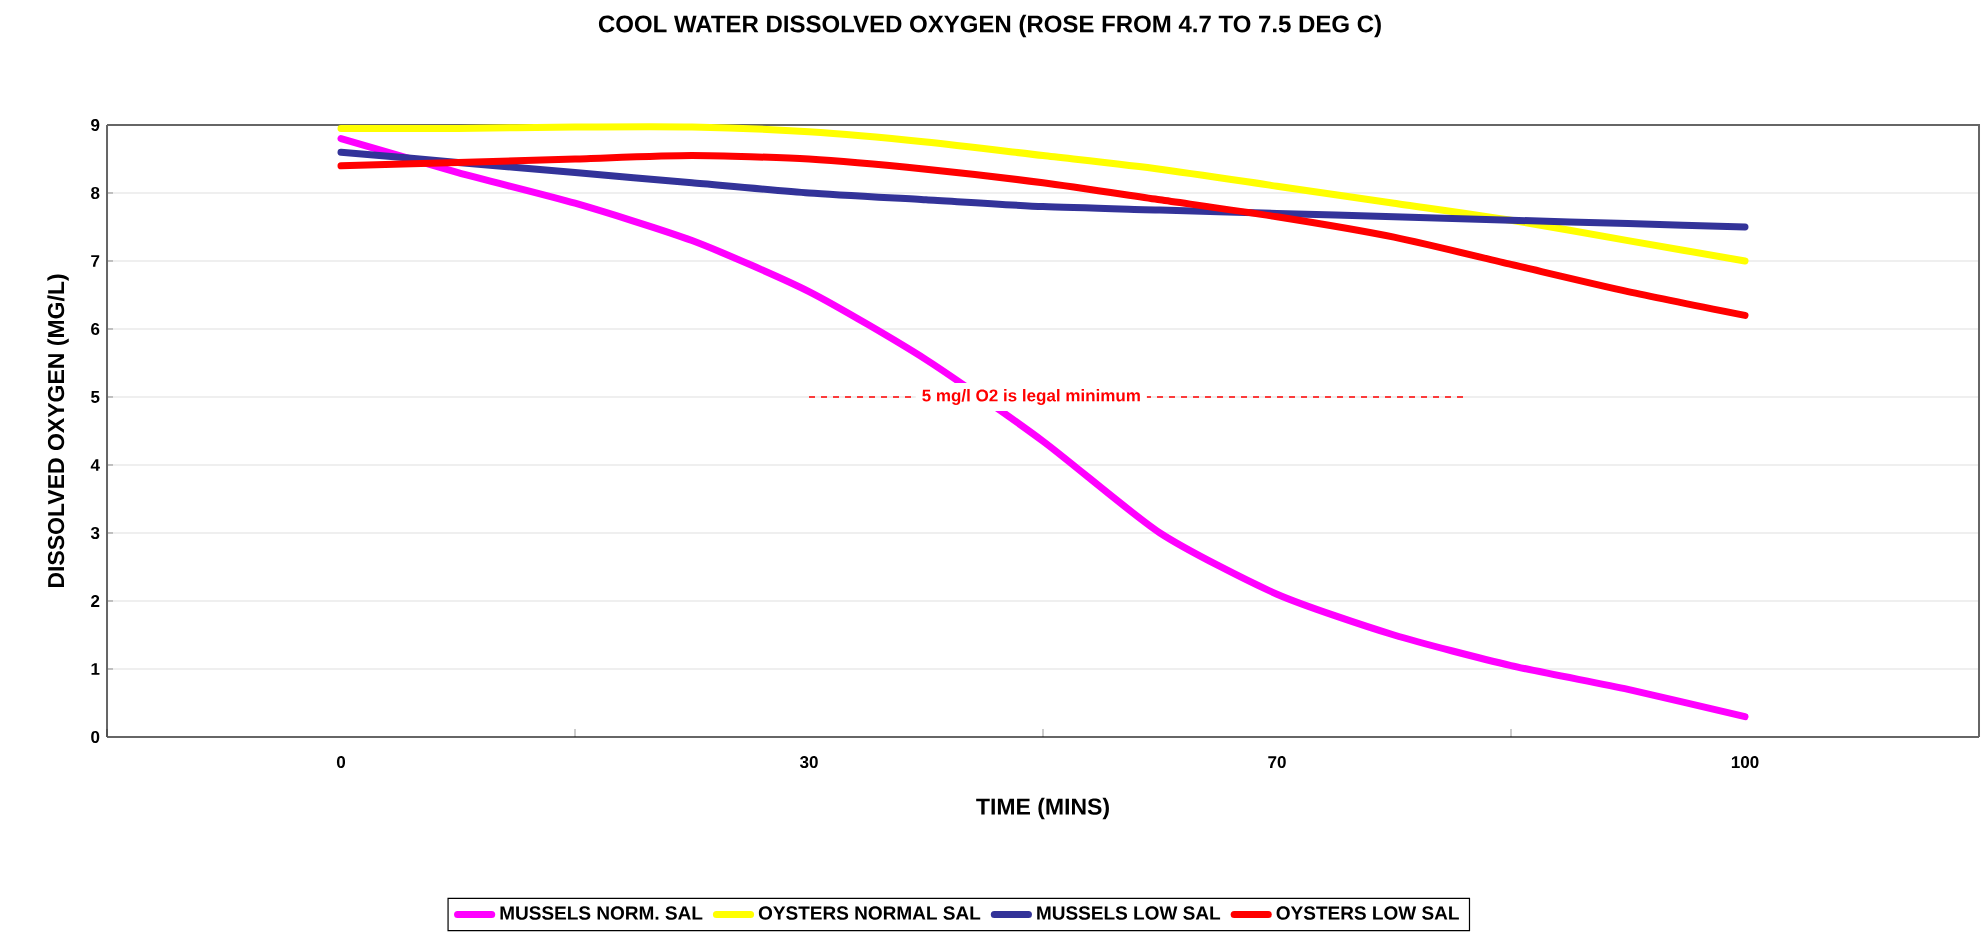  Describe the element at coordinates (95, 328) in the screenshot. I see `y-tick-label: 6` at that location.